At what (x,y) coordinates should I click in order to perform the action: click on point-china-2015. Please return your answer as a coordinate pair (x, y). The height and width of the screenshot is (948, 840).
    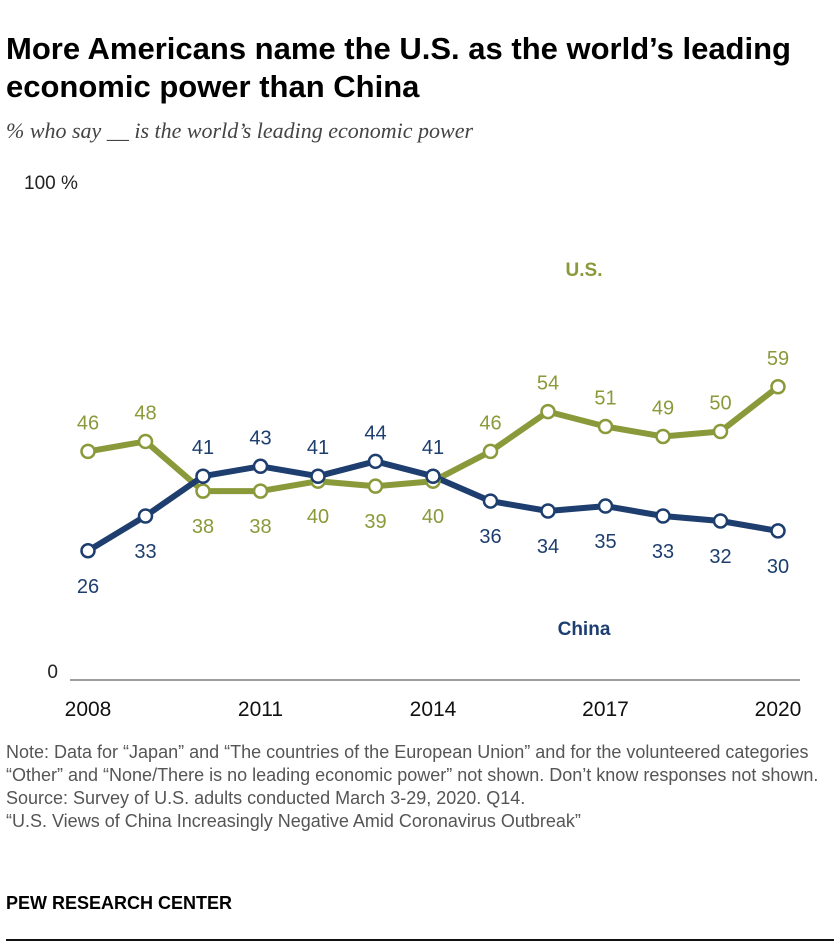
    Looking at the image, I should click on (490, 501).